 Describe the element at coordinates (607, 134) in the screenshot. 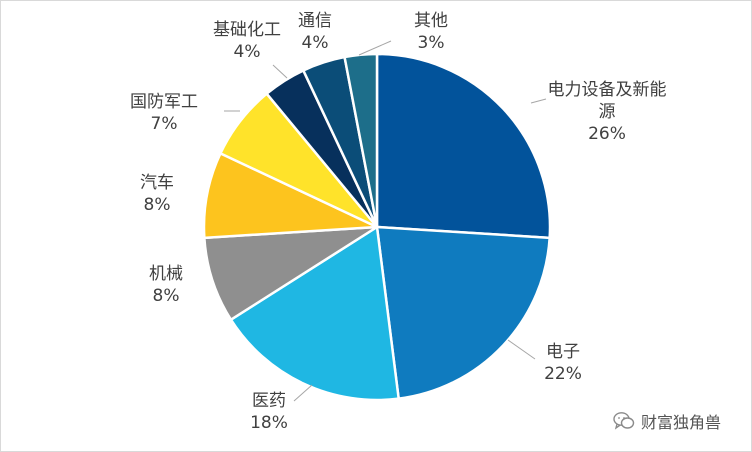

I see `slice-percent: 26%` at that location.